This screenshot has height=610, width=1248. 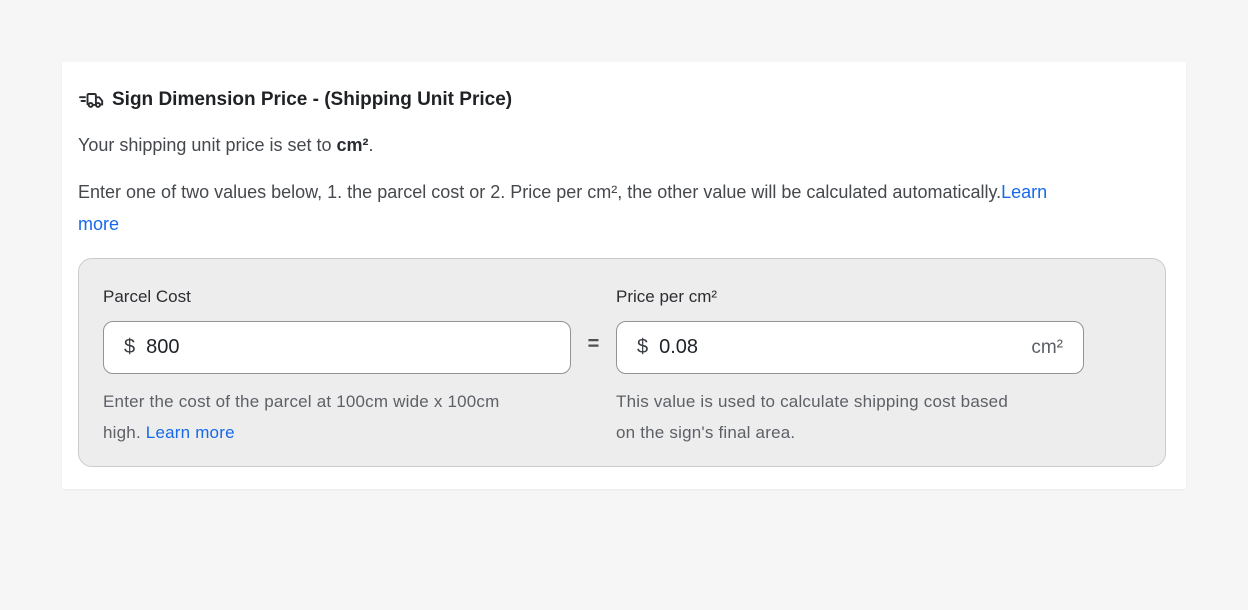 What do you see at coordinates (840, 347) in the screenshot?
I see `price-per-unit-input` at bounding box center [840, 347].